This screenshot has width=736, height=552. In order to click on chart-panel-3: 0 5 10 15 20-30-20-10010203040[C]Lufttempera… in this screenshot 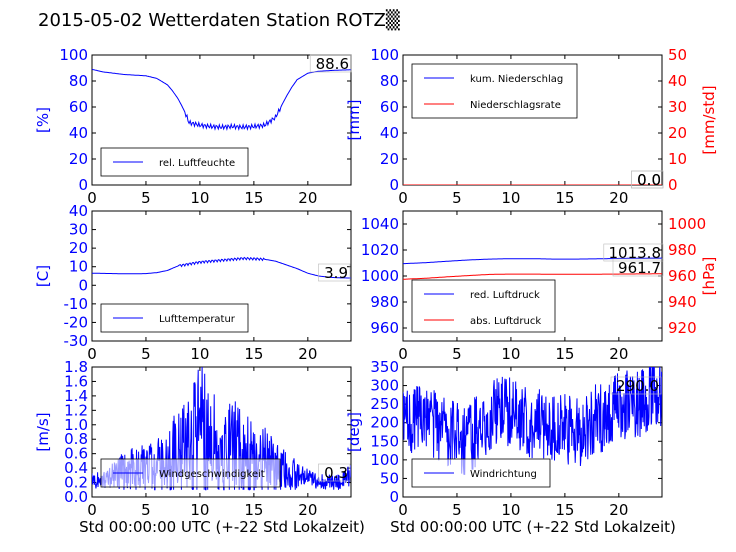, I will do `click(193, 282)`.